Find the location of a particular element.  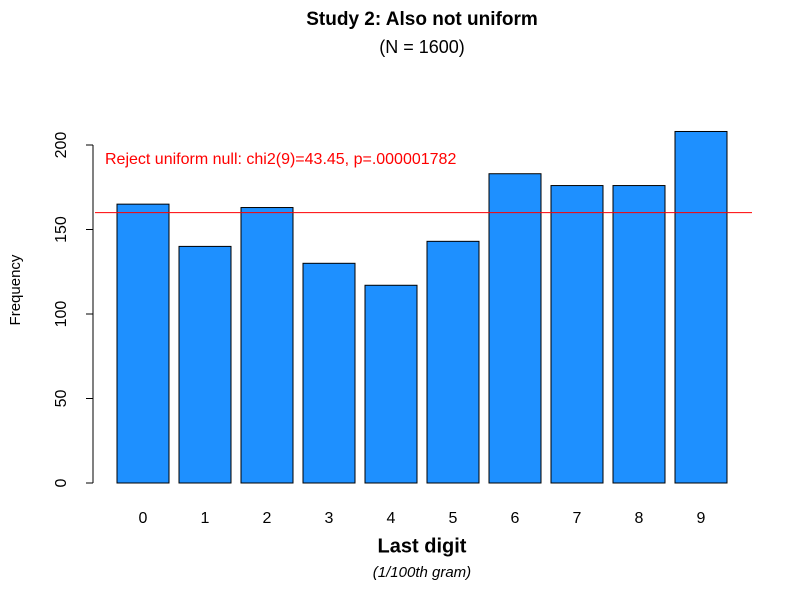

x-tick-label: 4 is located at coordinates (391, 518).